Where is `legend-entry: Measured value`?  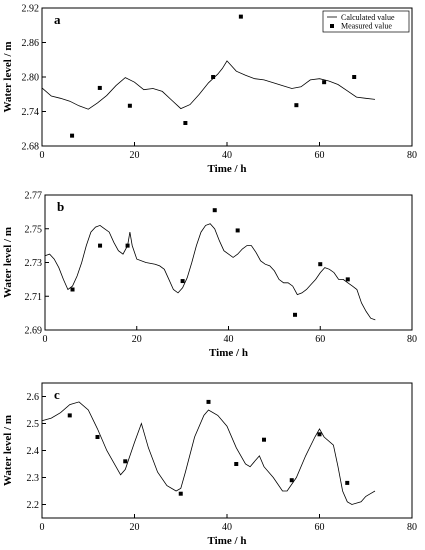
legend-entry: Measured value is located at coordinates (366, 26).